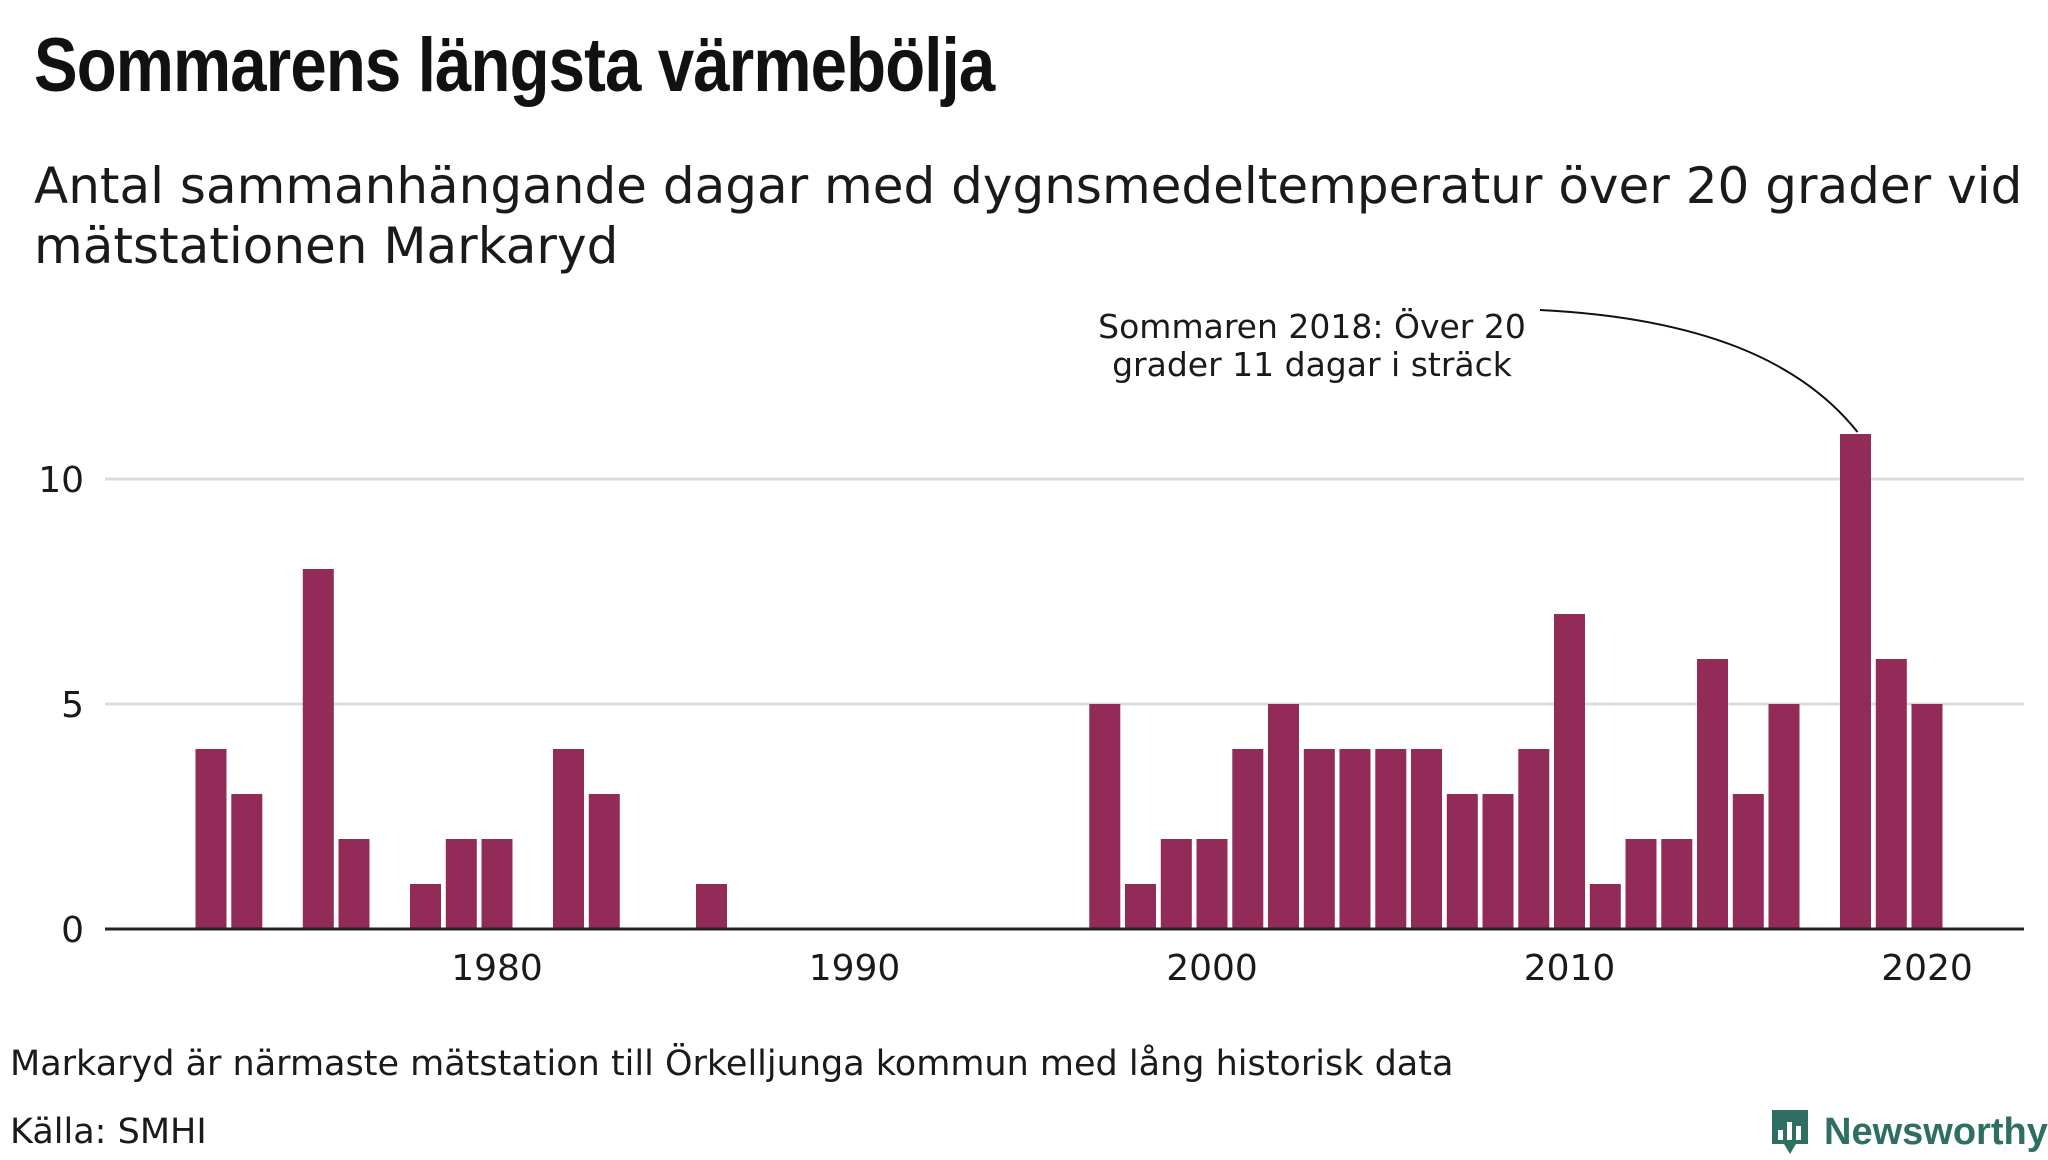 Image resolution: width=2048 pixels, height=1160 pixels. Describe the element at coordinates (247, 861) in the screenshot. I see `bar-1973` at that location.